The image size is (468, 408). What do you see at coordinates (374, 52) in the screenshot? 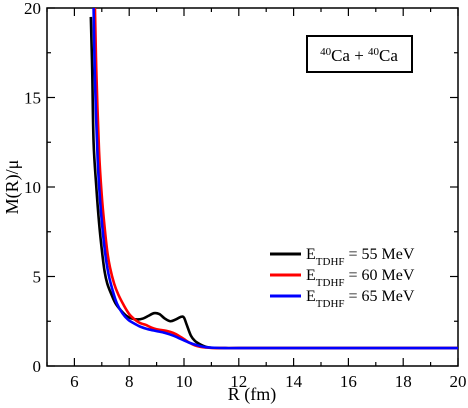
I see `annotation-mass-b: 40` at bounding box center [374, 52].